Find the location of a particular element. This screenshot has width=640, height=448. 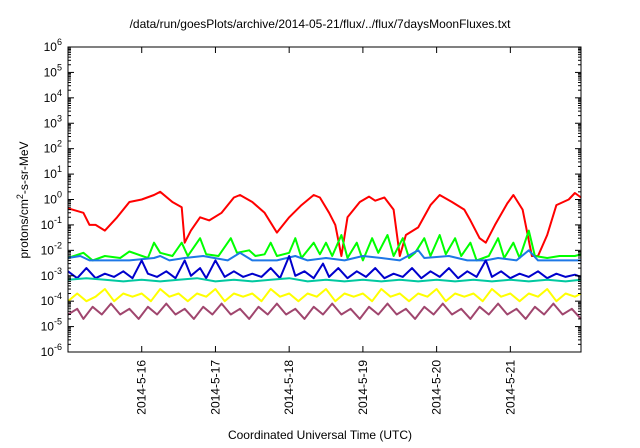

x-tick-label: 2014-5-17 is located at coordinates (215, 387).